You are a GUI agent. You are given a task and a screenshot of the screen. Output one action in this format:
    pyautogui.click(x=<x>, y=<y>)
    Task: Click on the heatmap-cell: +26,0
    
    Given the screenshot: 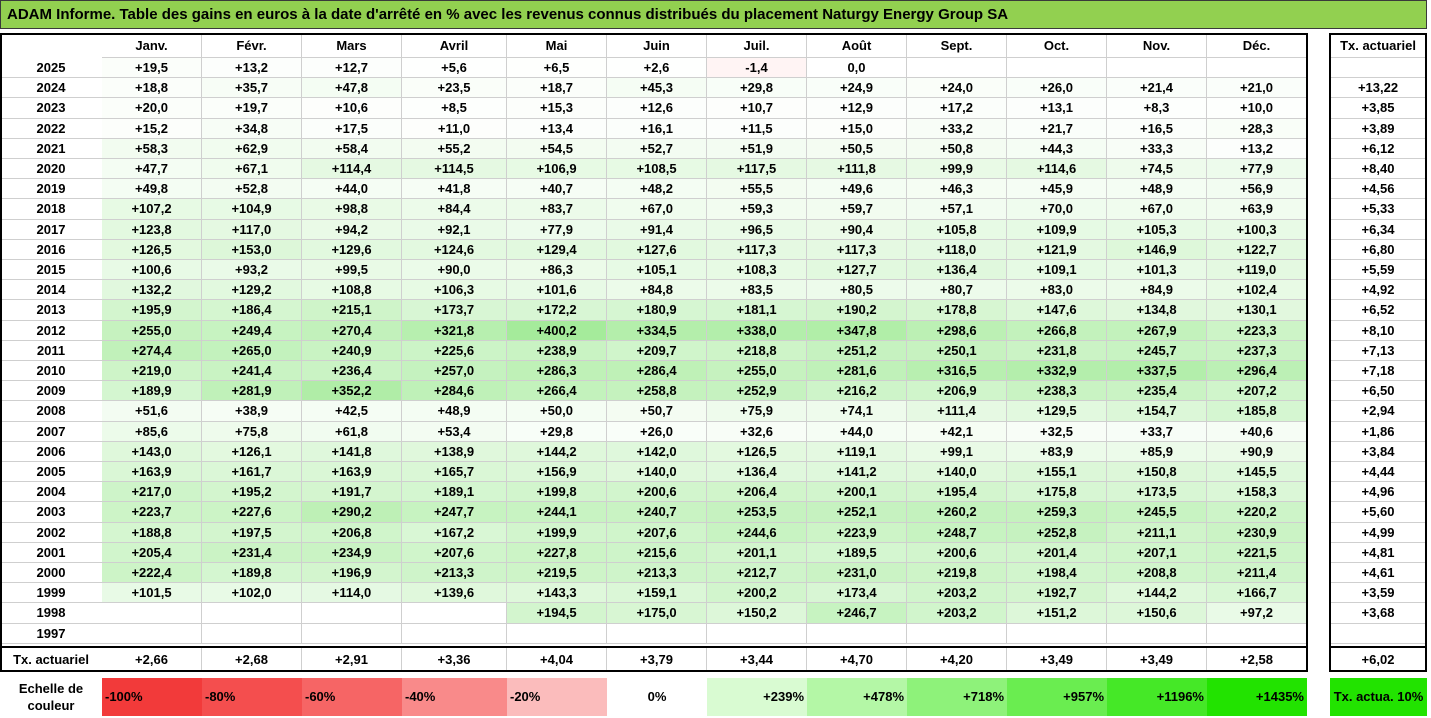 What is the action you would take?
    pyautogui.click(x=657, y=431)
    